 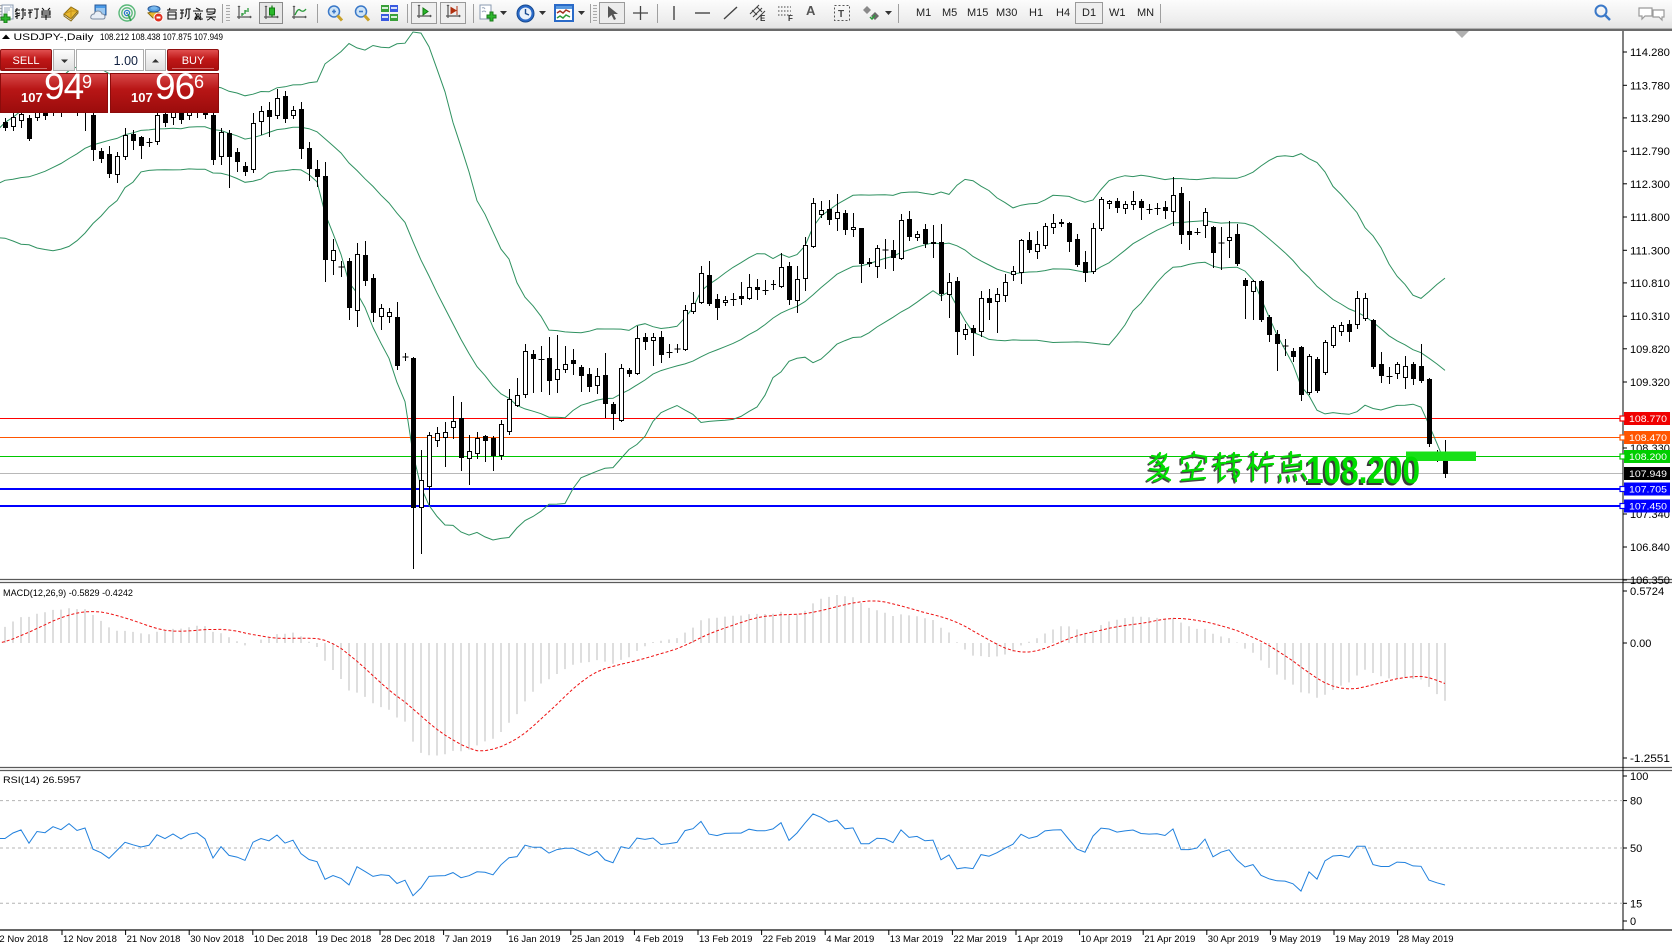 I want to click on svg-text: E, so click(x=763, y=18).